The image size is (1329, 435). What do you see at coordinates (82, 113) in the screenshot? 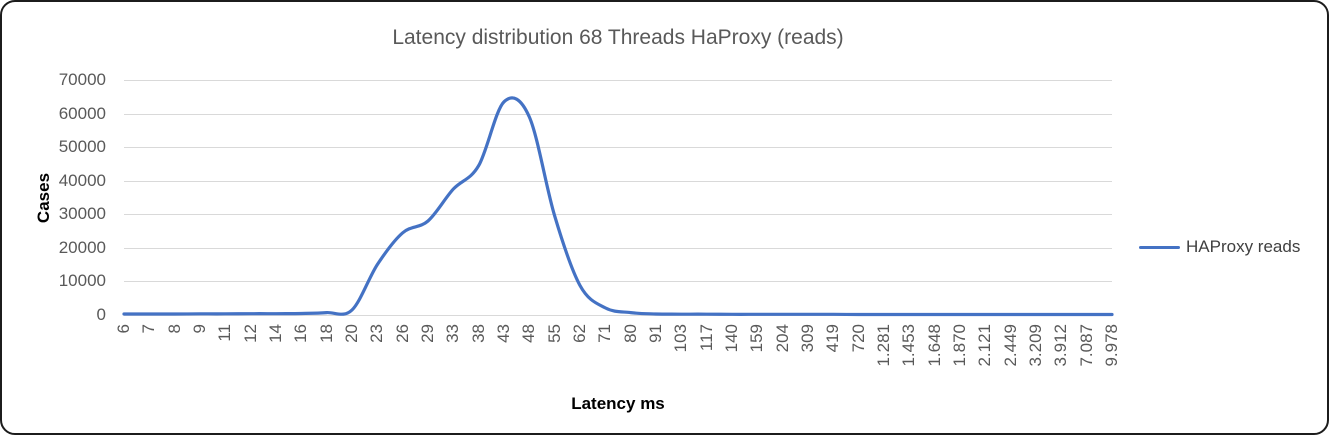
I see `y-tick-label: 60000` at bounding box center [82, 113].